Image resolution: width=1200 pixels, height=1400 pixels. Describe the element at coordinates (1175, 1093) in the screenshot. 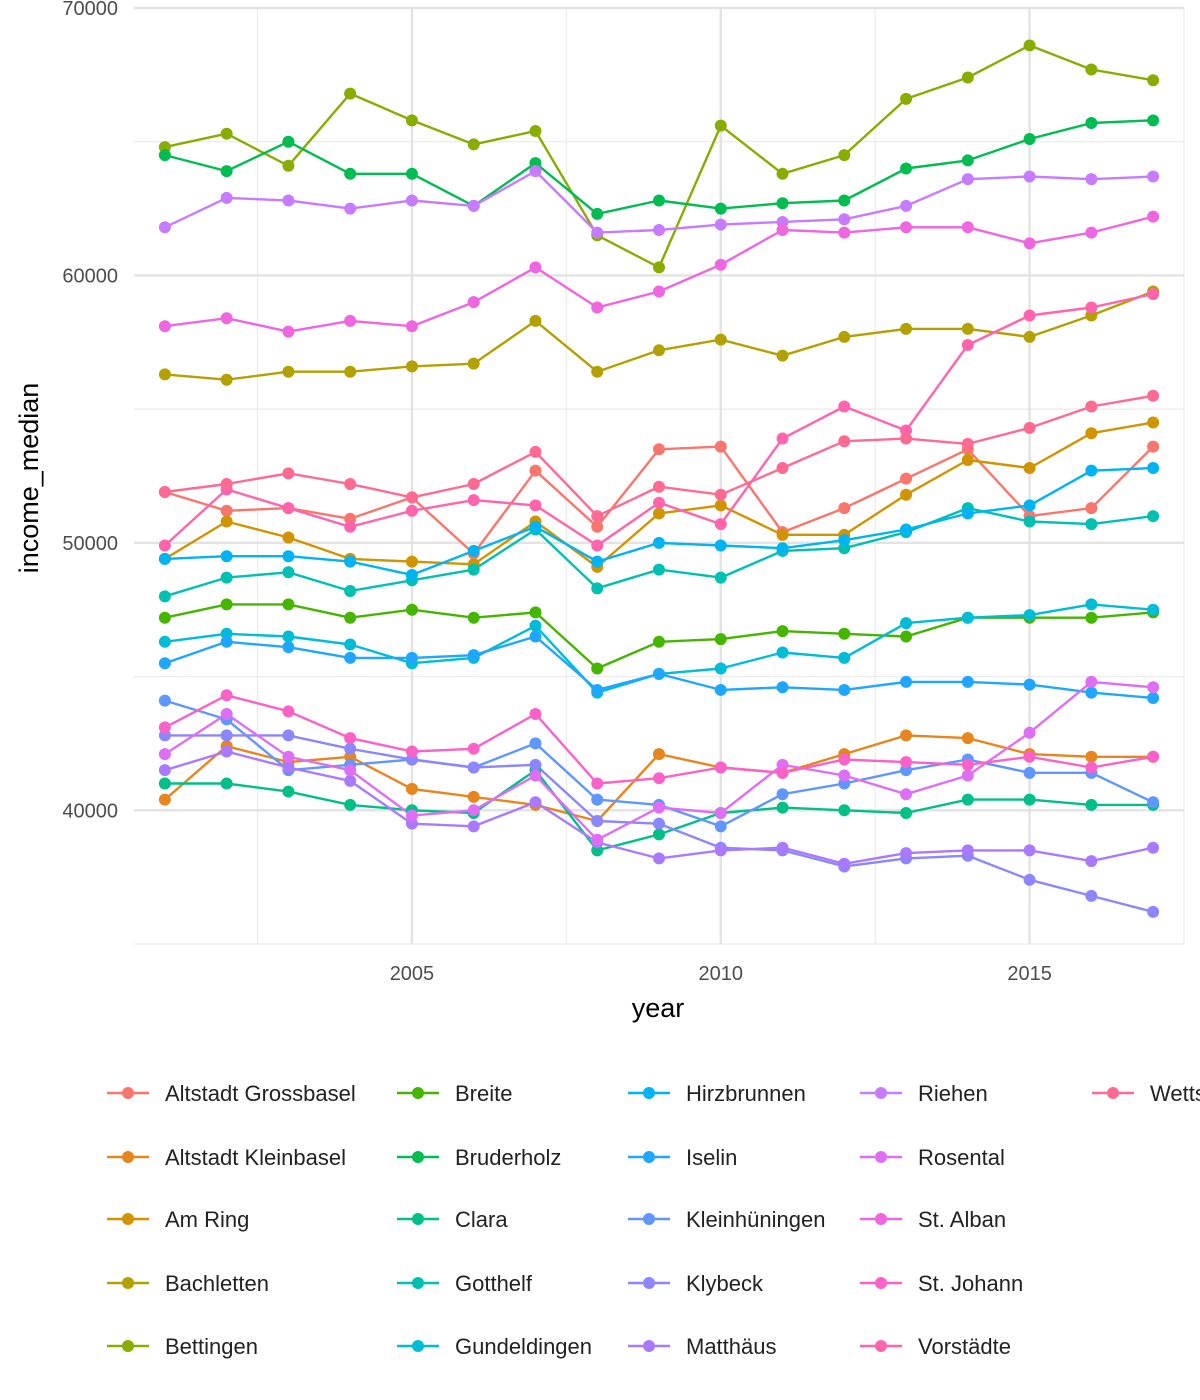

I see `legend-label: Wettstein` at that location.